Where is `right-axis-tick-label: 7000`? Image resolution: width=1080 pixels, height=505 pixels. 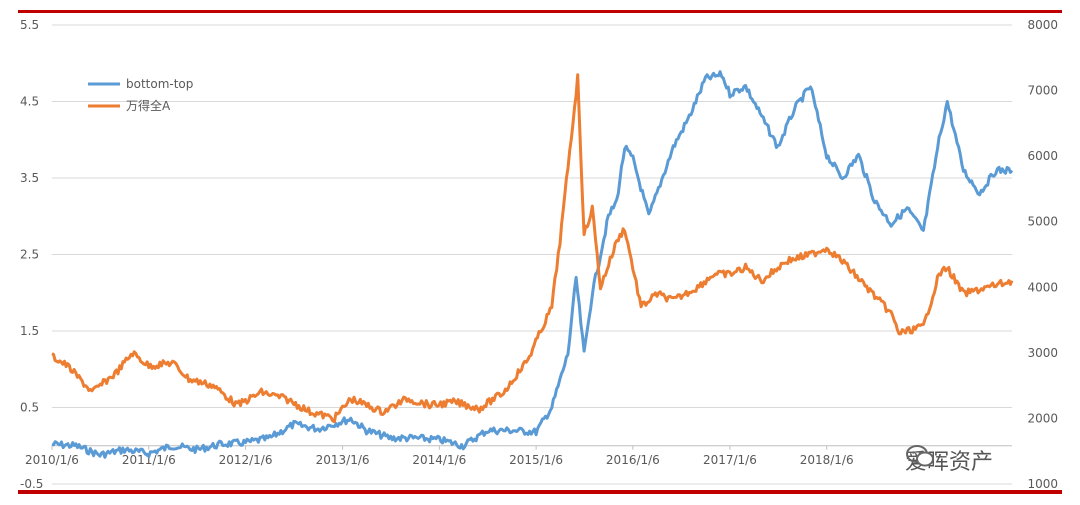
right-axis-tick-label: 7000 is located at coordinates (1042, 91).